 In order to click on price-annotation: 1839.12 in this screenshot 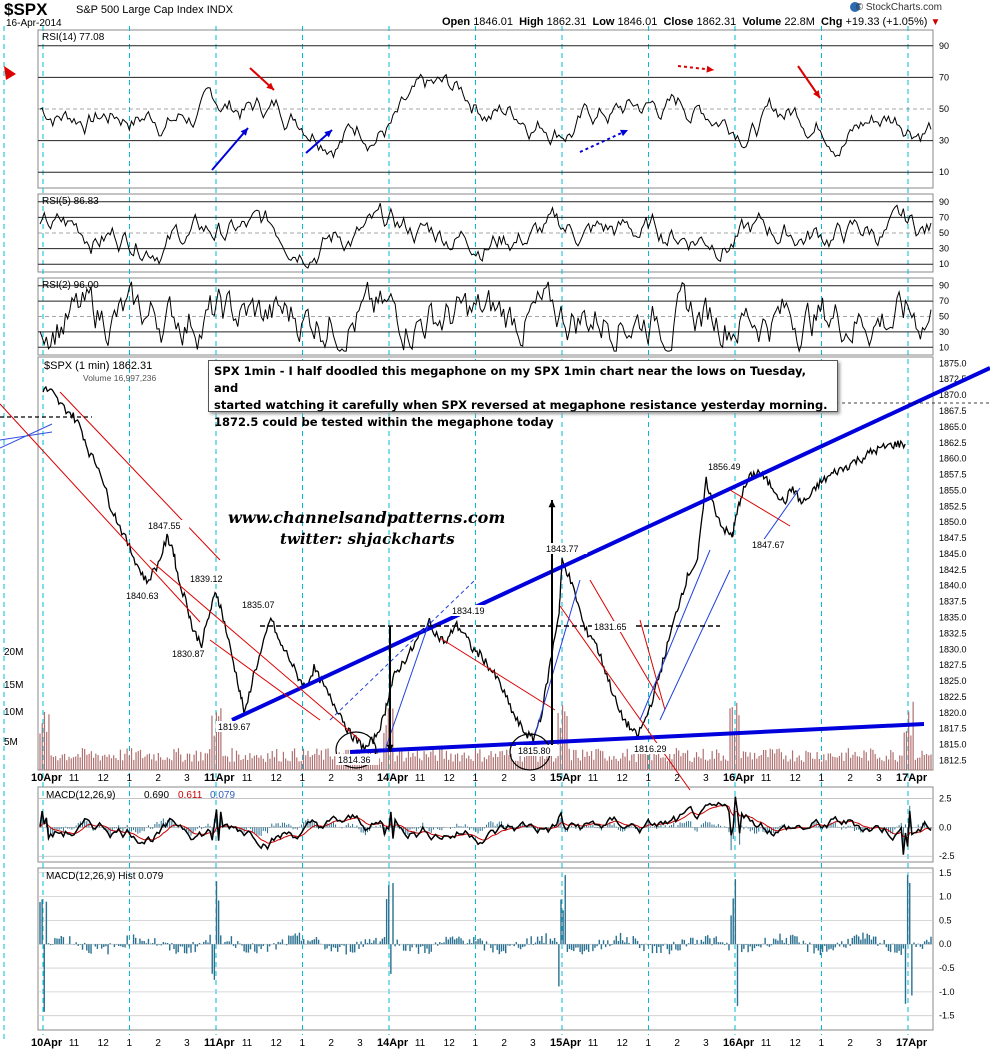, I will do `click(206, 579)`.